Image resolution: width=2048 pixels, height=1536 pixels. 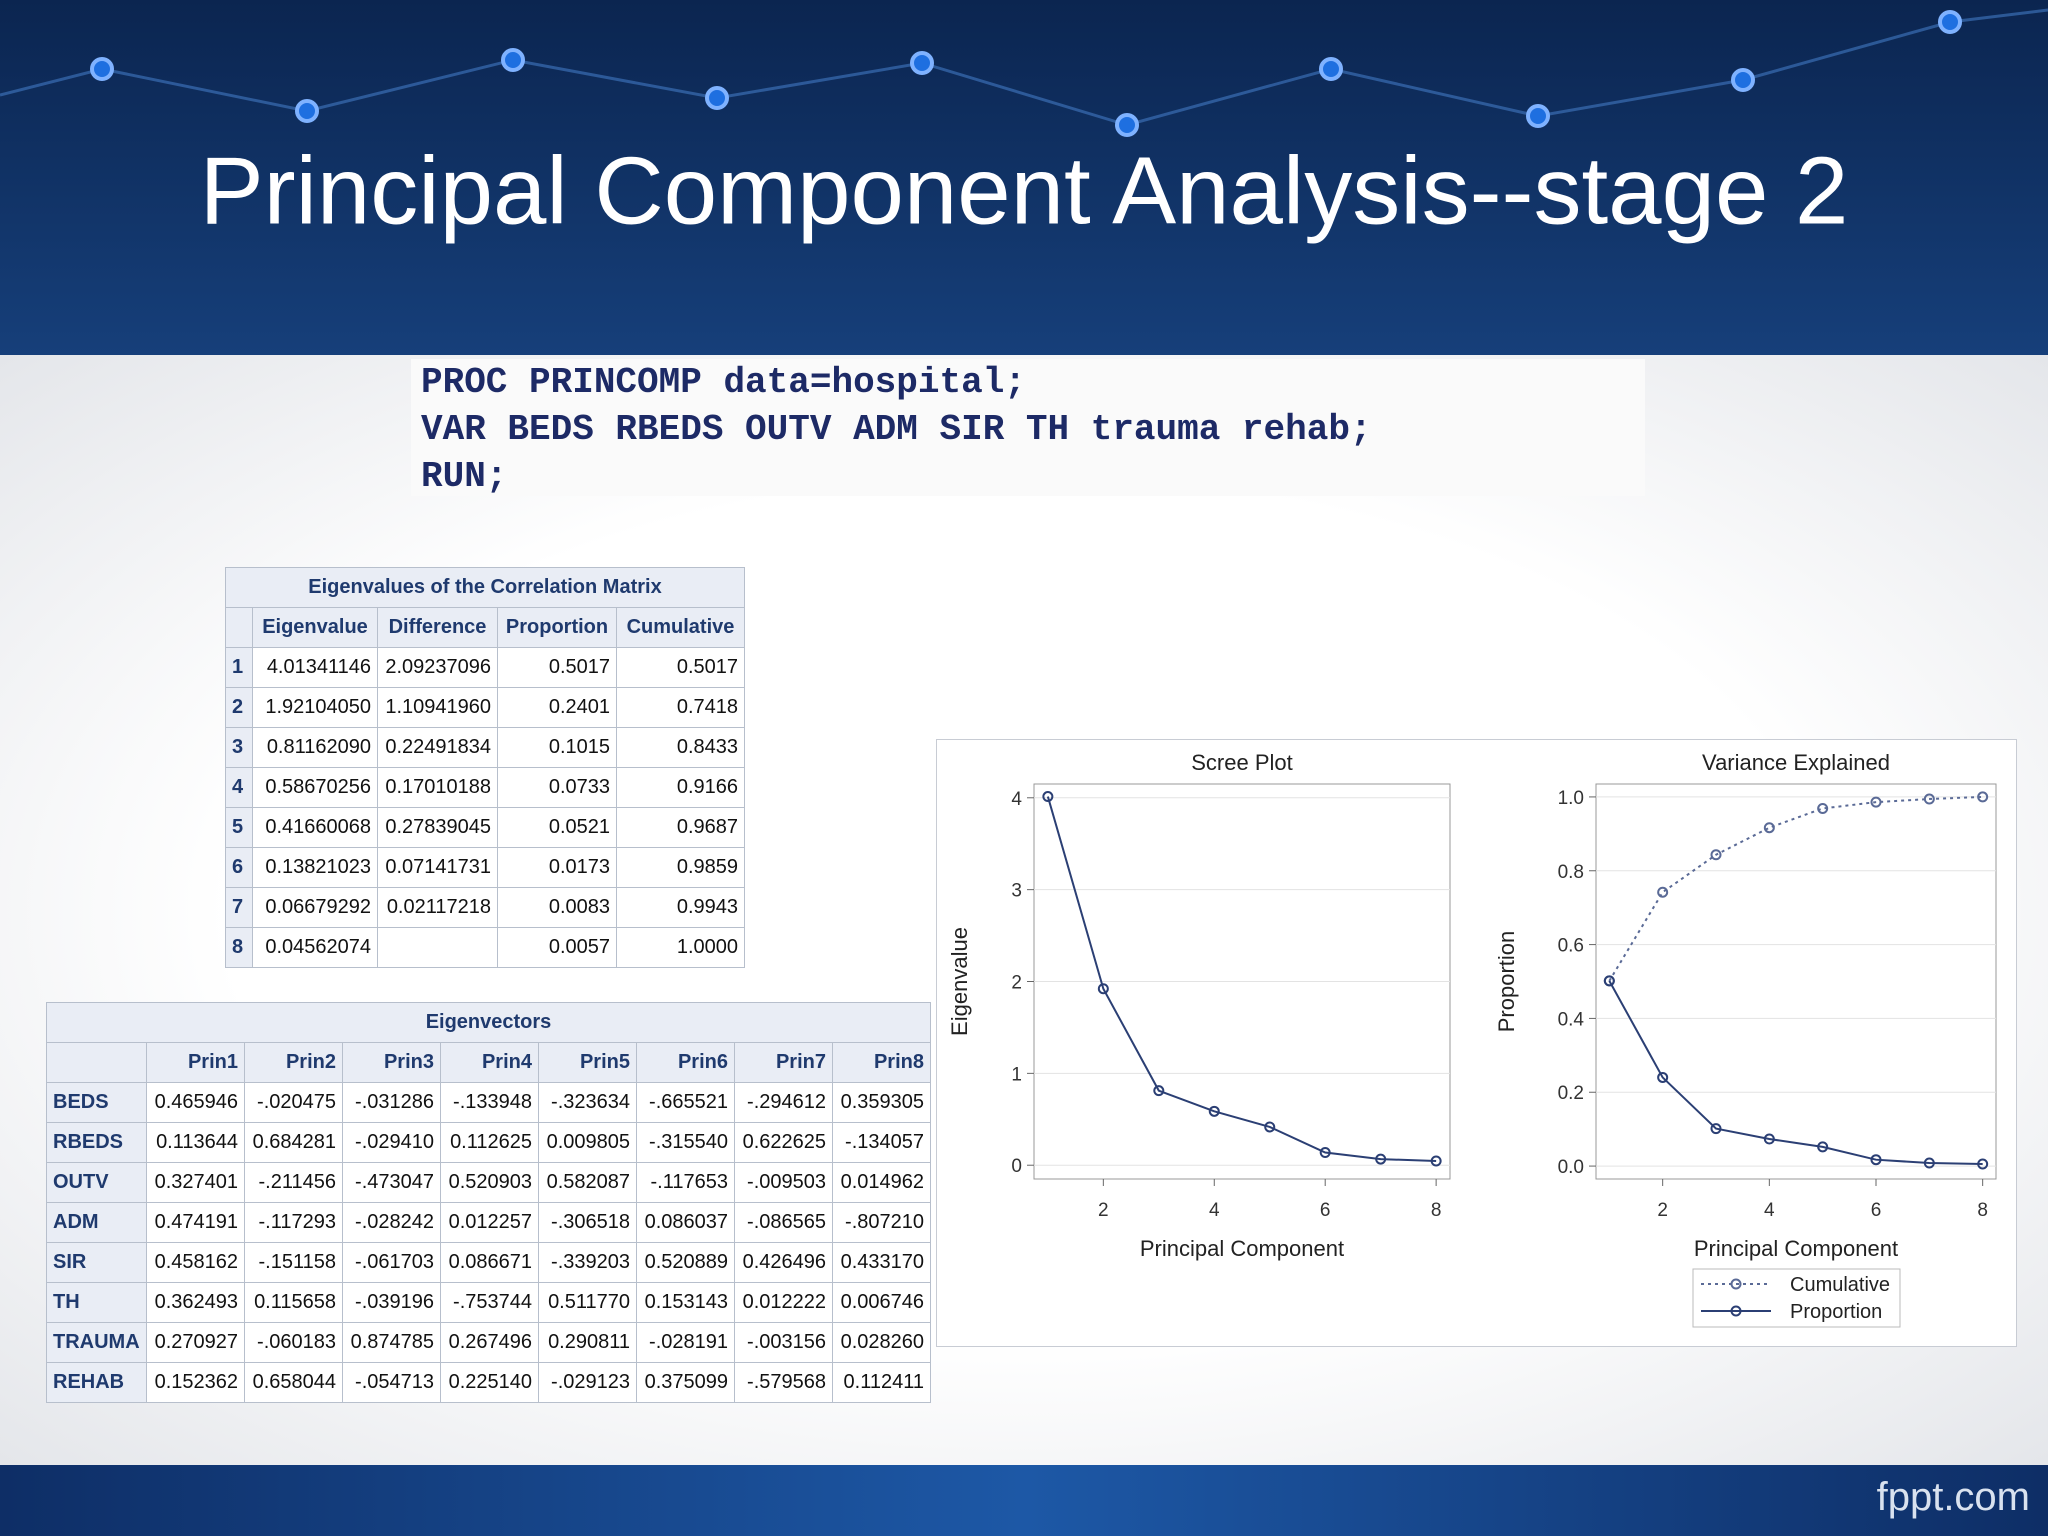 I want to click on row-header: 2, so click(x=239, y=707).